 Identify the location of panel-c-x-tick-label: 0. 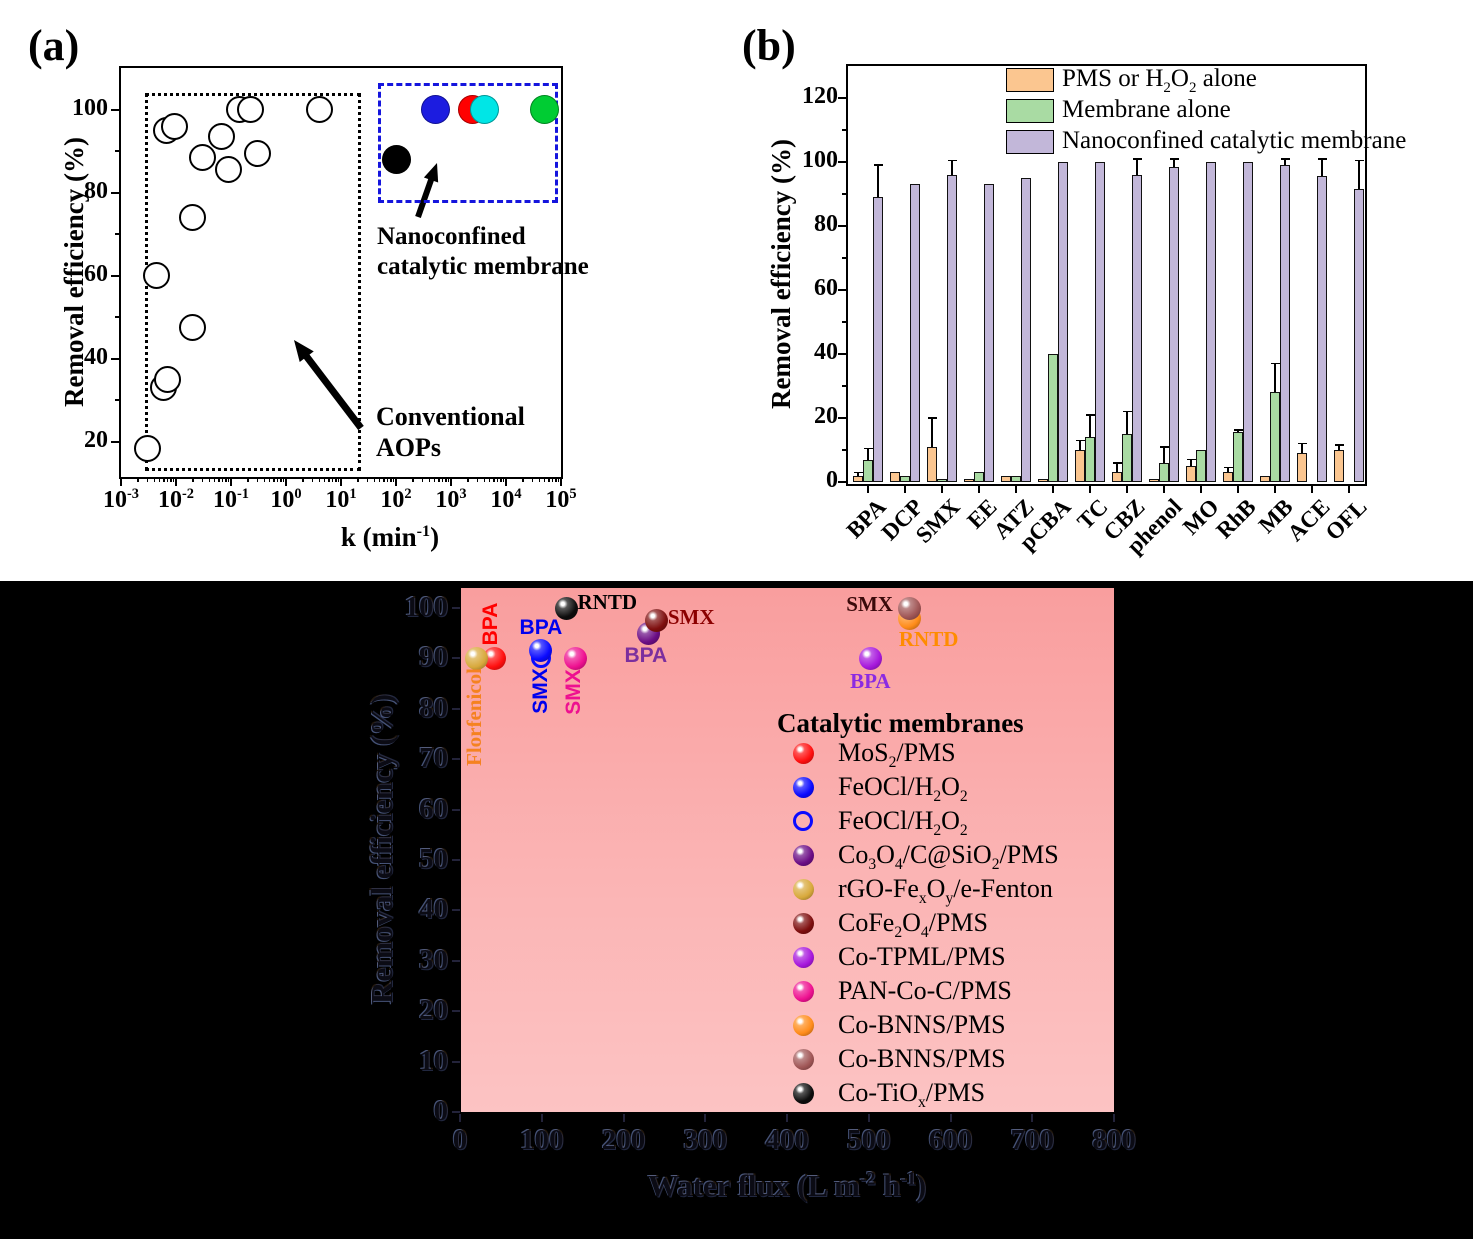
(460, 1140).